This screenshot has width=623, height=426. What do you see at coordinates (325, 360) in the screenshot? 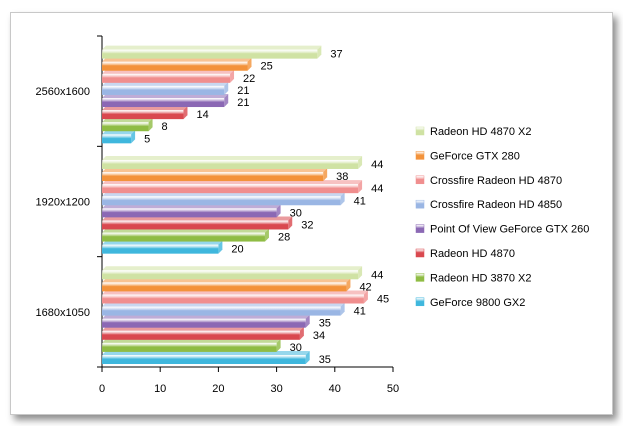
I see `value-label: 35` at bounding box center [325, 360].